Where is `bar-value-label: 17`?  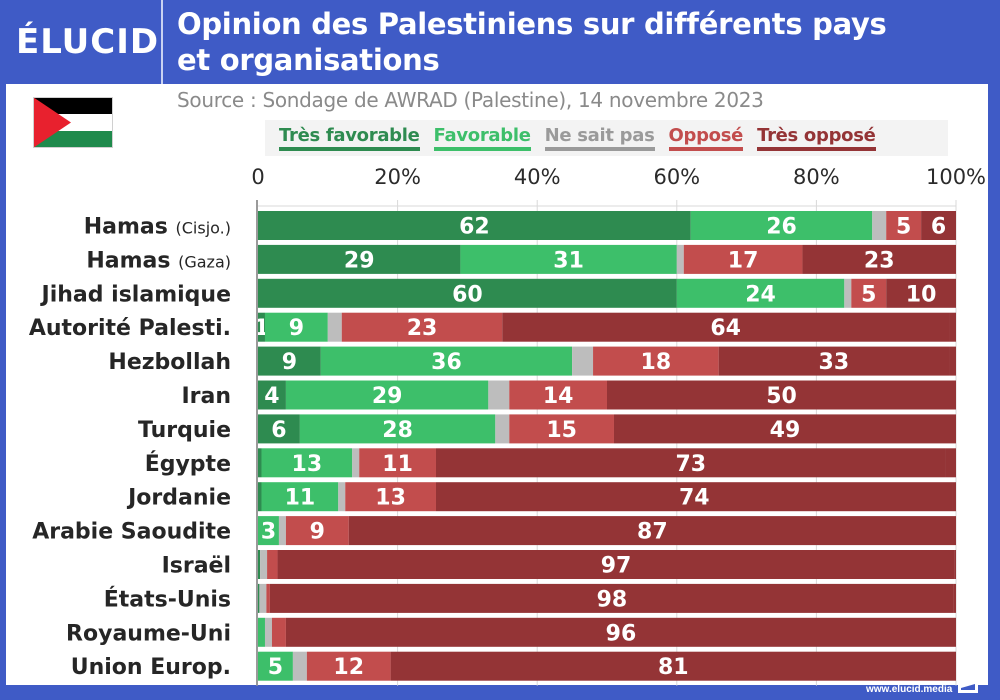 bar-value-label: 17 is located at coordinates (743, 260).